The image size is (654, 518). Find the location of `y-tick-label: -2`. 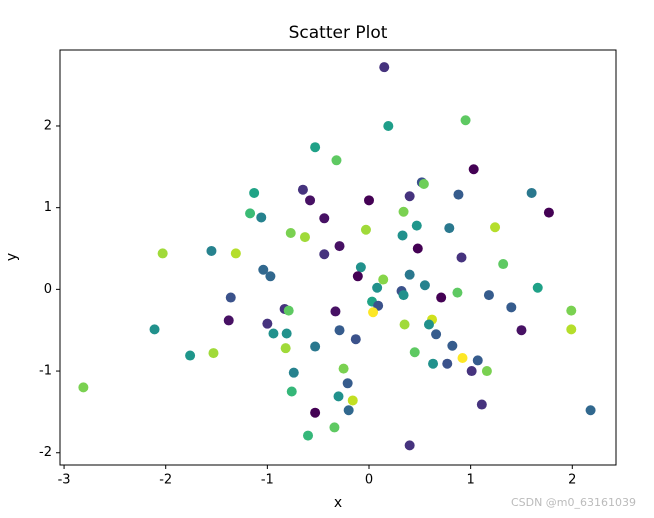

y-tick-label: -2 is located at coordinates (45, 452).